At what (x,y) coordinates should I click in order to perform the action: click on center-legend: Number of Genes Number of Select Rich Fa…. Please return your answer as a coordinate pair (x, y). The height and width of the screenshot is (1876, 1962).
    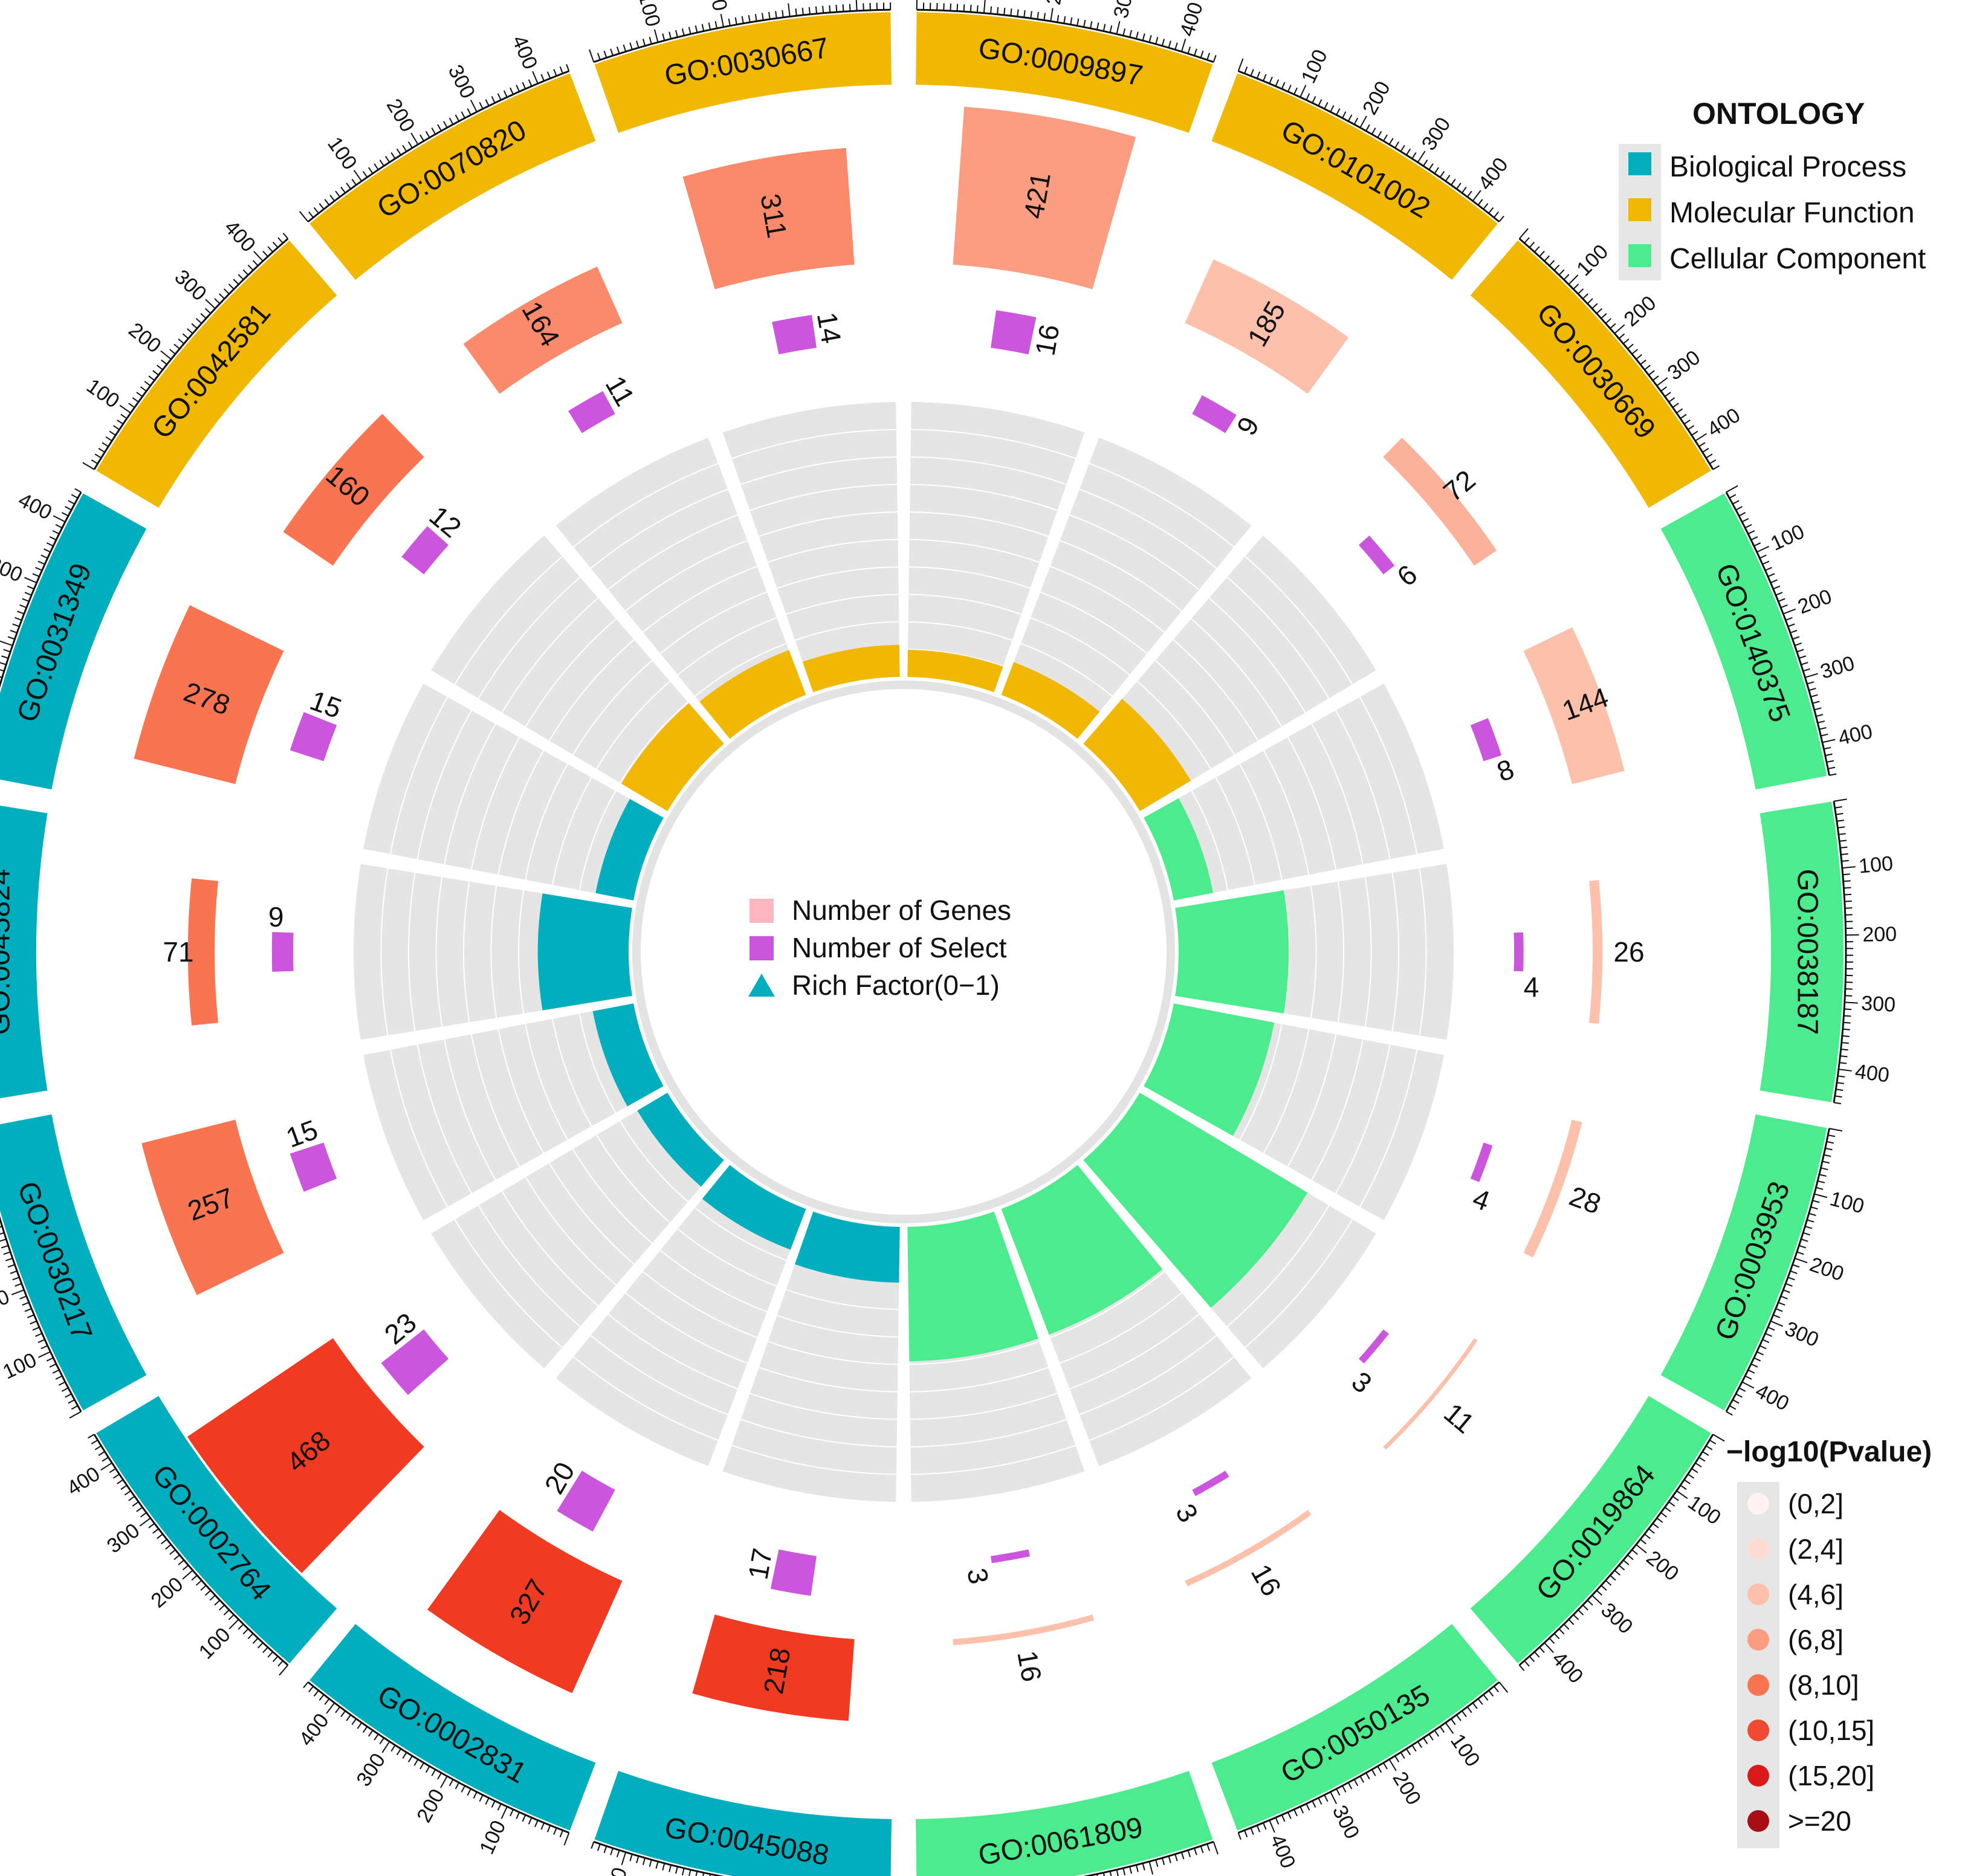
    Looking at the image, I should click on (879, 947).